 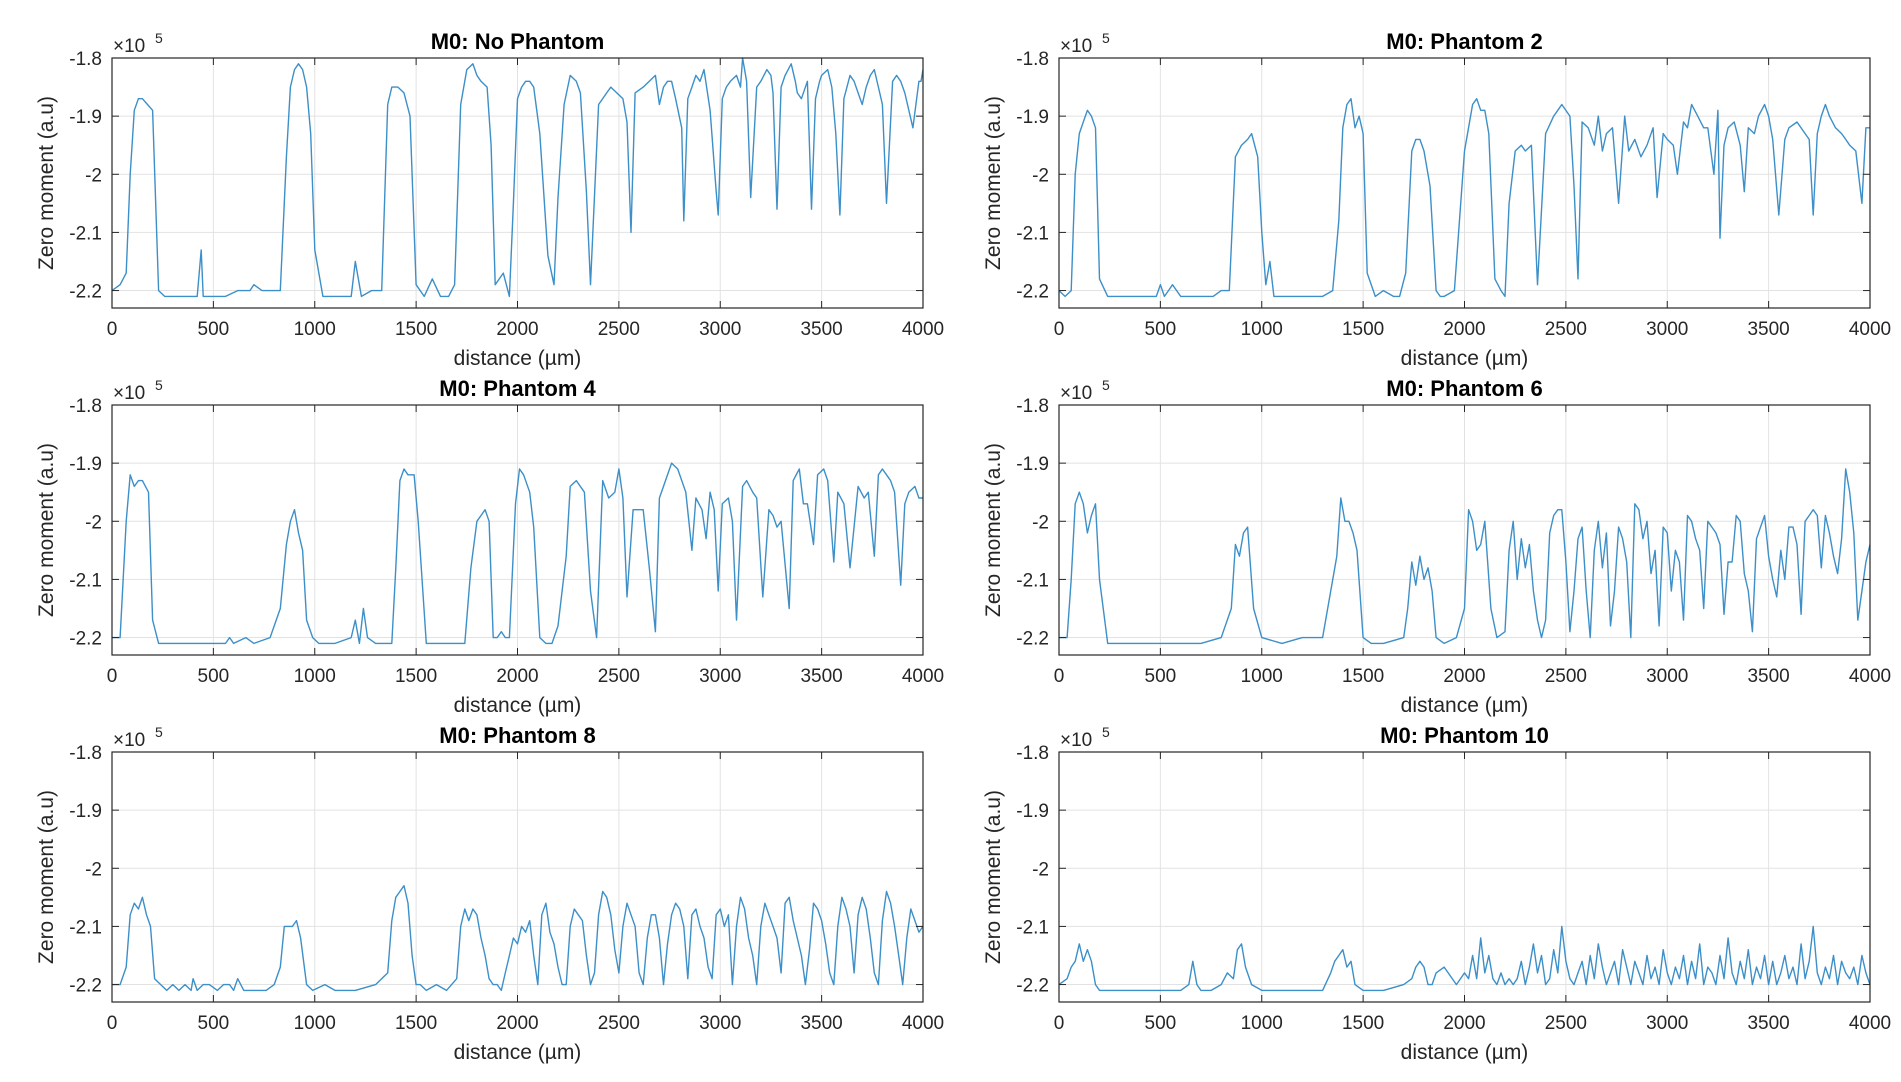 What do you see at coordinates (517, 388) in the screenshot?
I see `chart-title: M0: Phantom 4` at bounding box center [517, 388].